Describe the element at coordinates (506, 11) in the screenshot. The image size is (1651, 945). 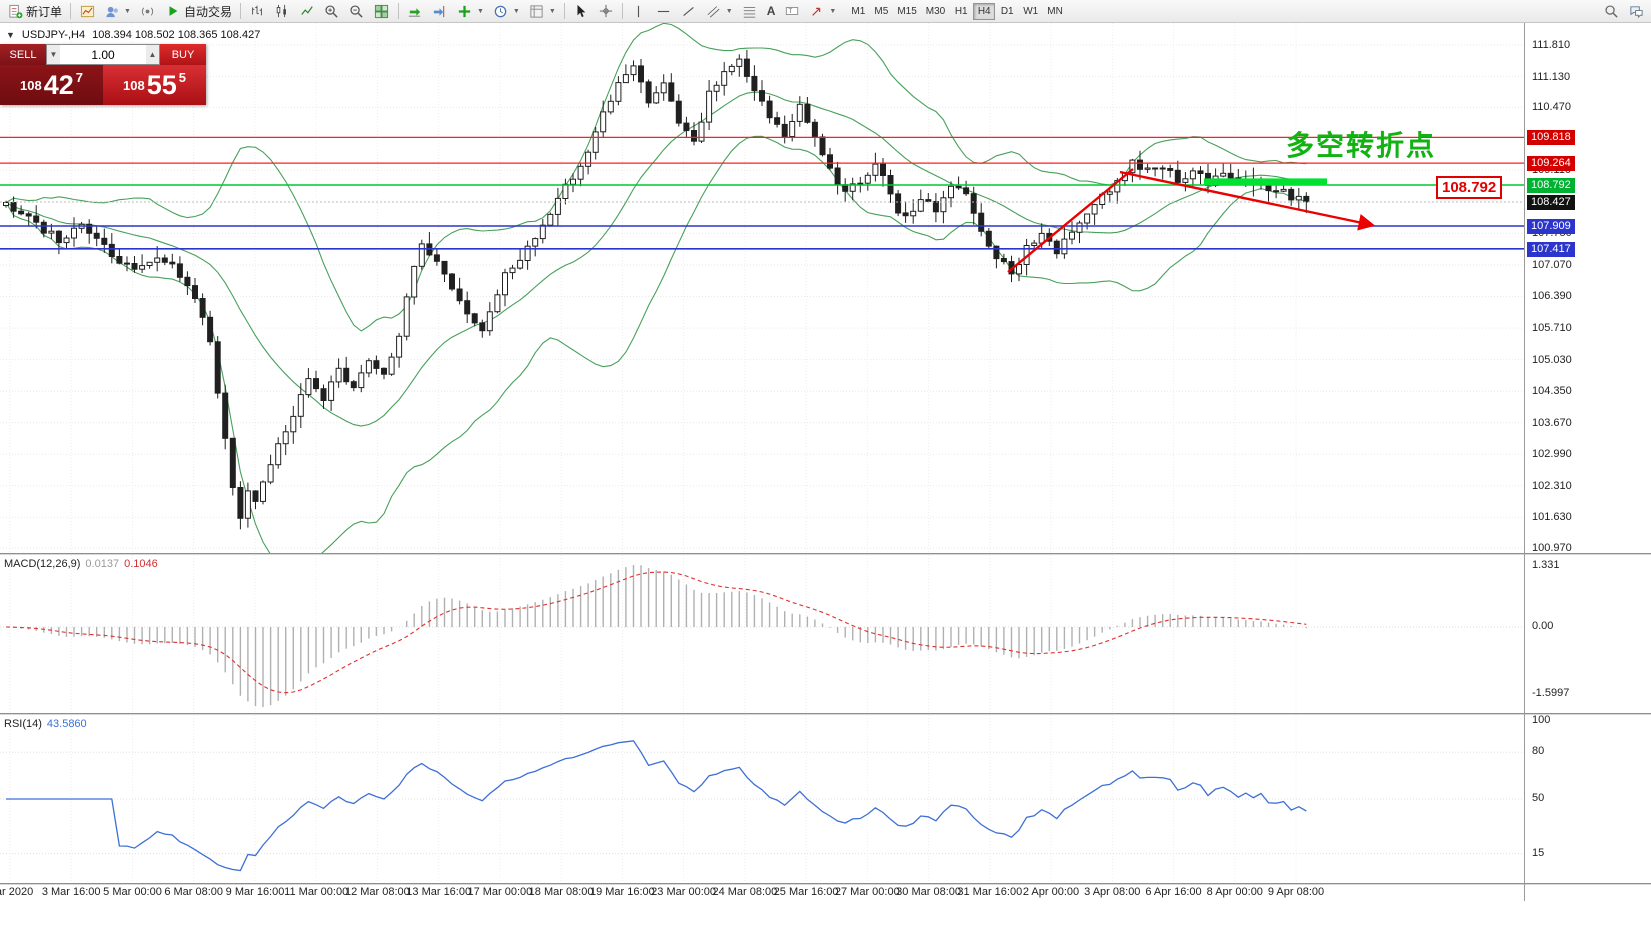
I see `periods-button: ▼` at that location.